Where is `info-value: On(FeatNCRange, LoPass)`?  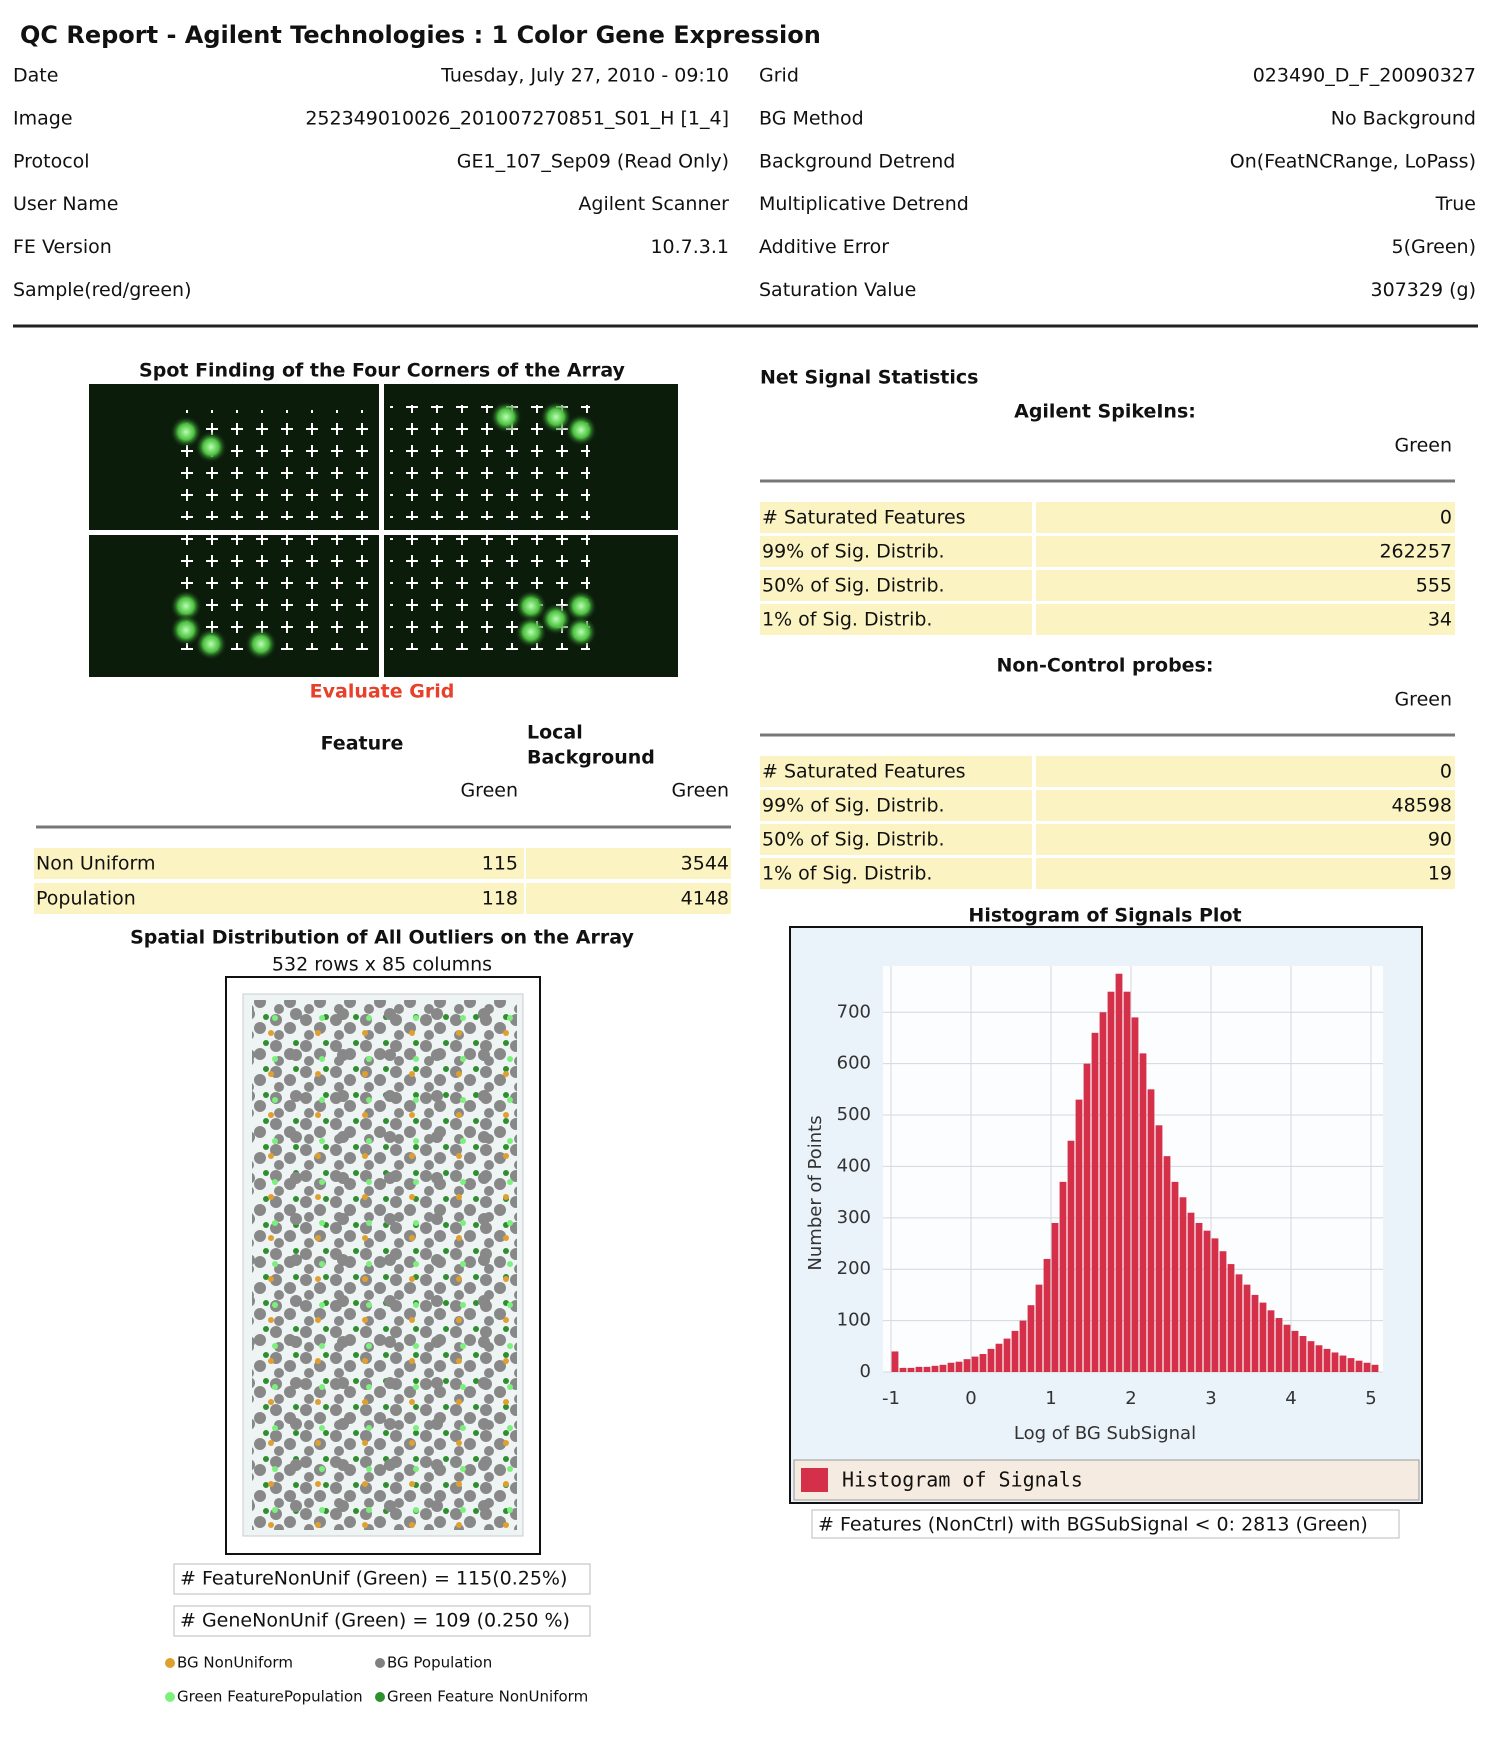 info-value: On(FeatNCRange, LoPass) is located at coordinates (1353, 161).